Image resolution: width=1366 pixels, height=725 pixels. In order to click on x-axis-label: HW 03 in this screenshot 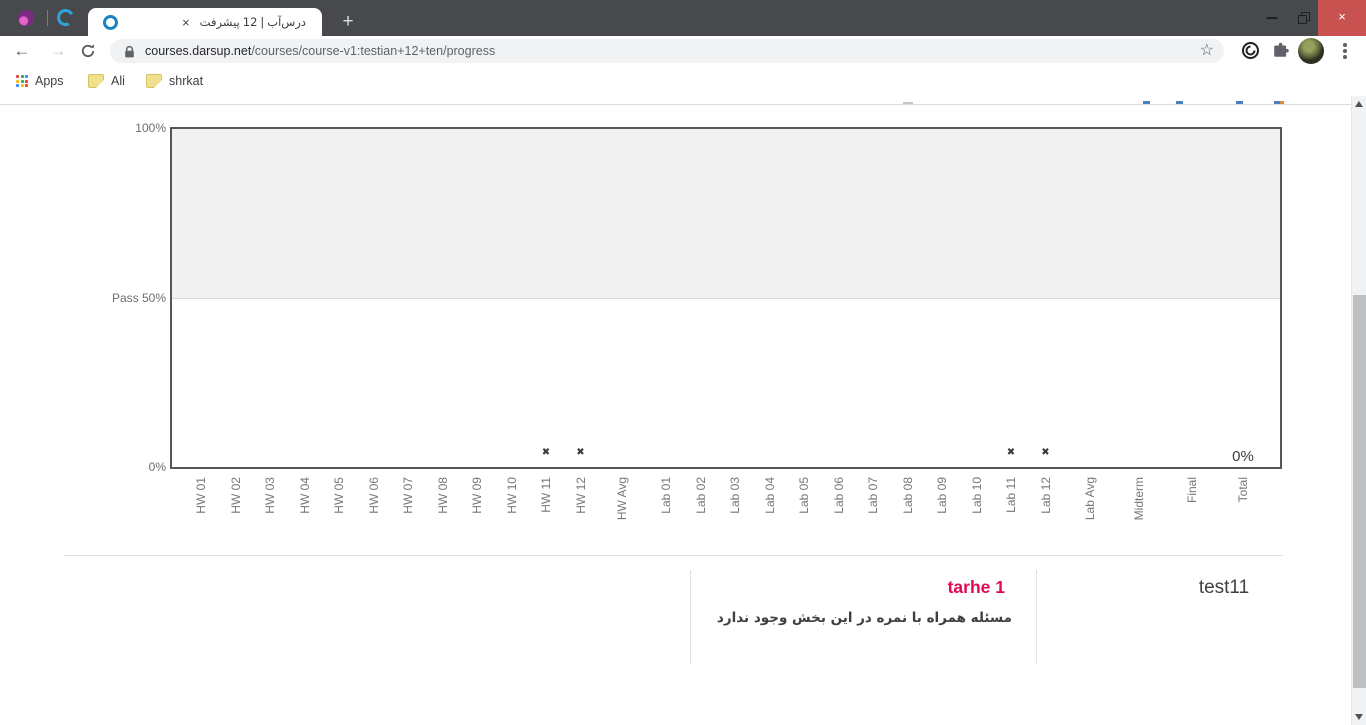, I will do `click(270, 495)`.